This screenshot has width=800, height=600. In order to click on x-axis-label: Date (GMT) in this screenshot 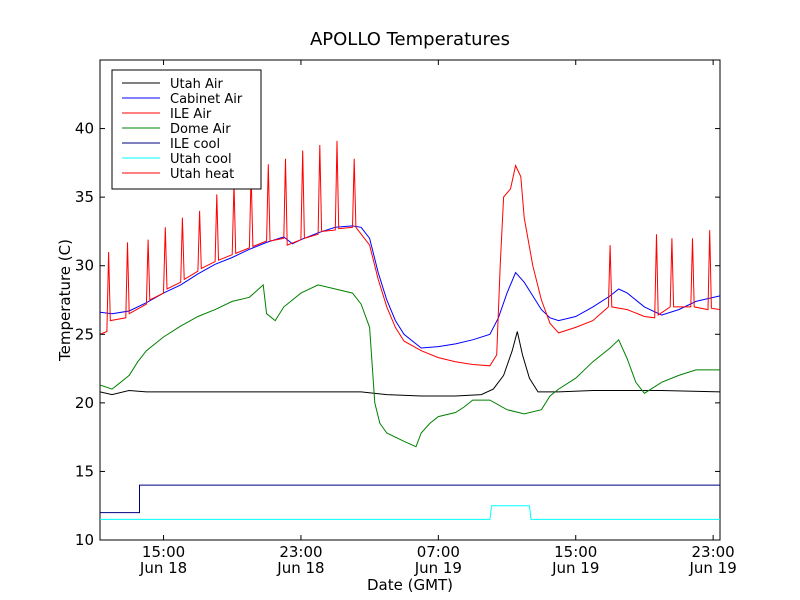, I will do `click(410, 585)`.